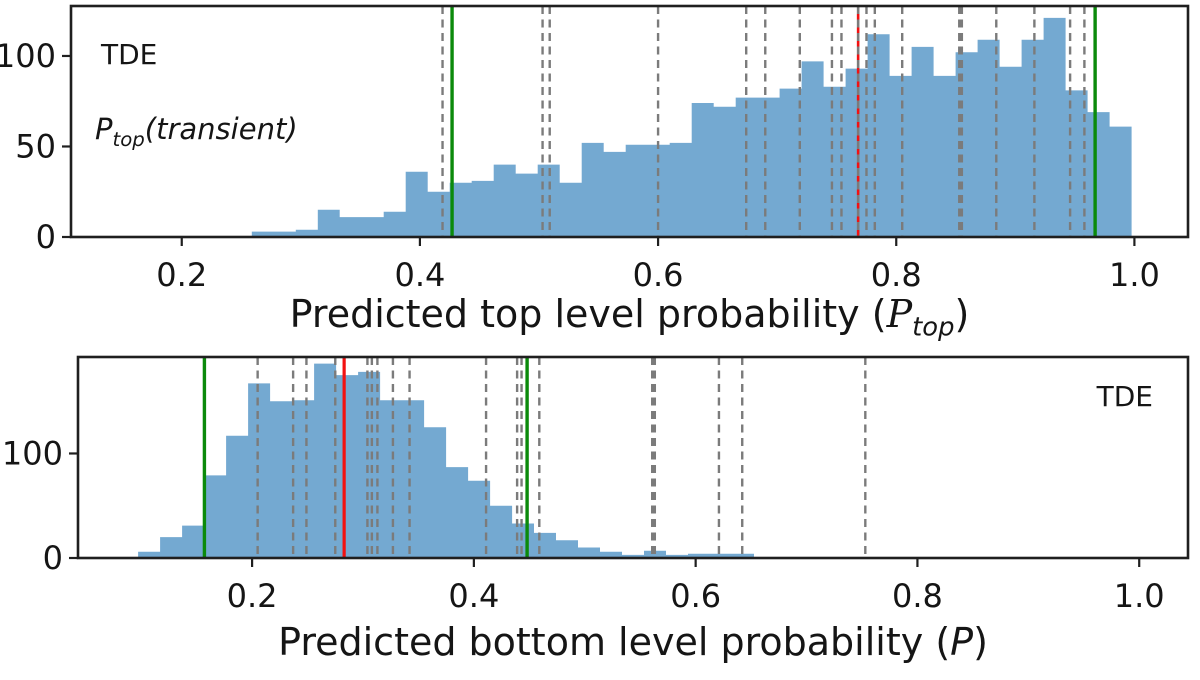 The height and width of the screenshot is (680, 1200). Describe the element at coordinates (614, 642) in the screenshot. I see `bottom-title-text: Predicted bottom level probability (` at that location.